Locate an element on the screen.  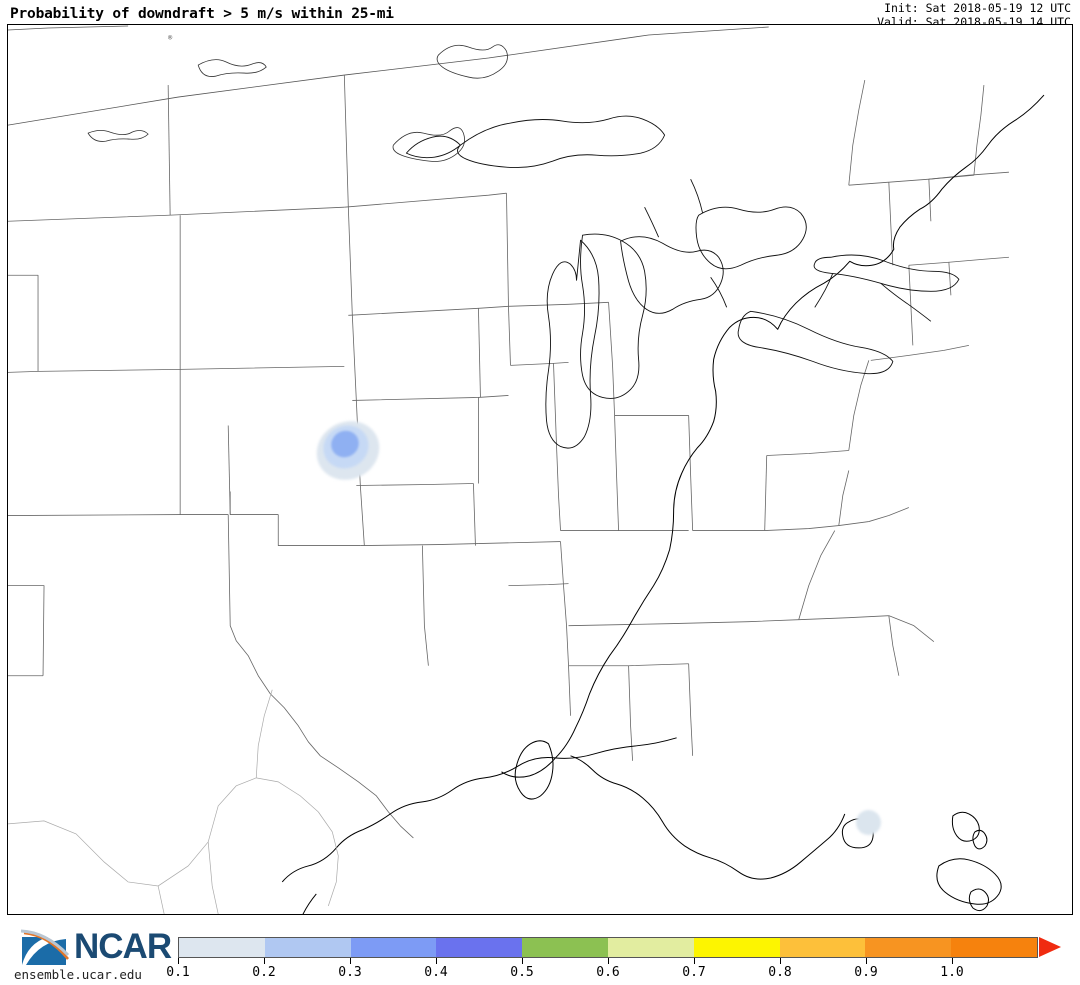
colorbar-label-0.5: 0.5 is located at coordinates (522, 972).